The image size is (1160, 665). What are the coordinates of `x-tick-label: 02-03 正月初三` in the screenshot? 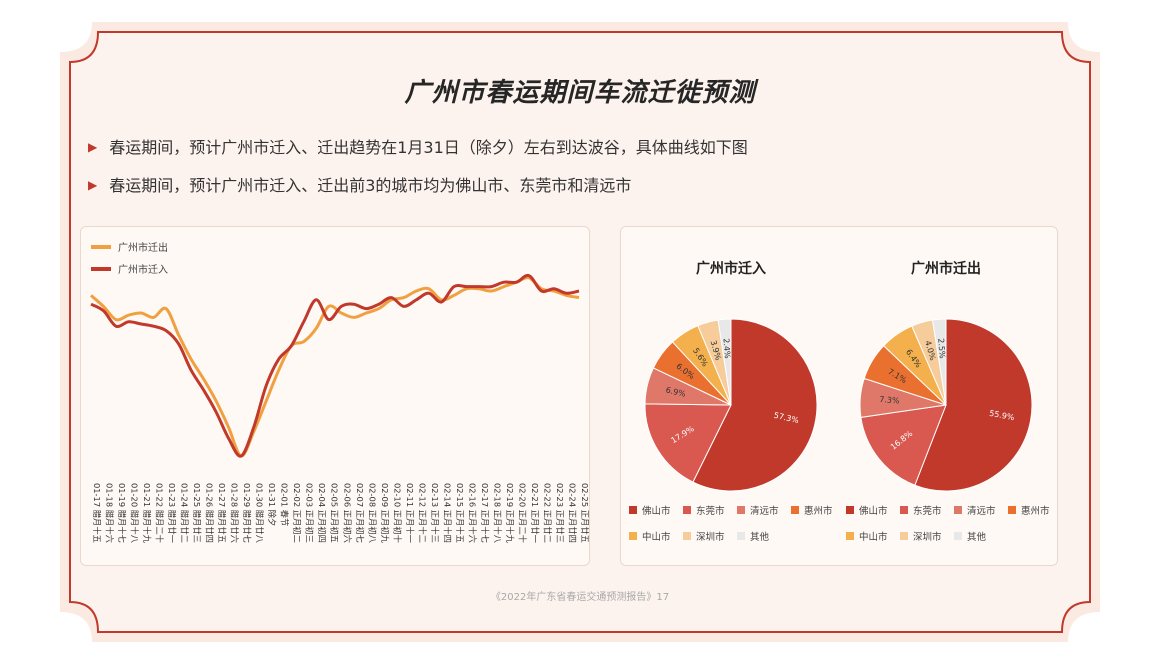 It's located at (310, 513).